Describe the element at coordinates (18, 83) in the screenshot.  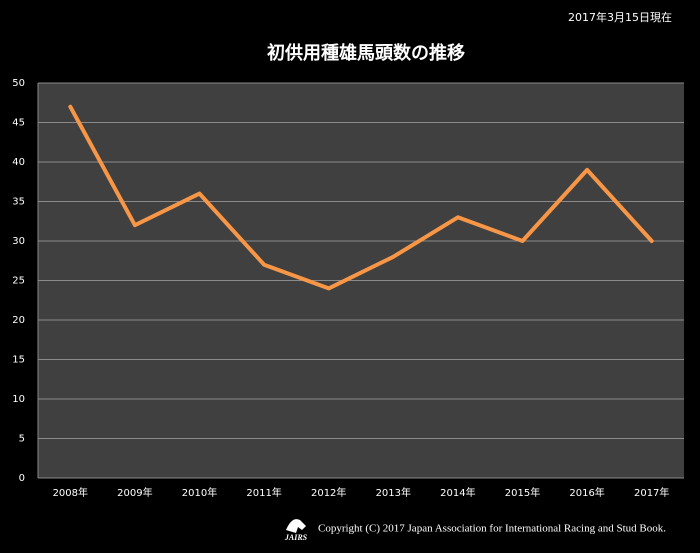
I see `y-tick-label: 50` at that location.